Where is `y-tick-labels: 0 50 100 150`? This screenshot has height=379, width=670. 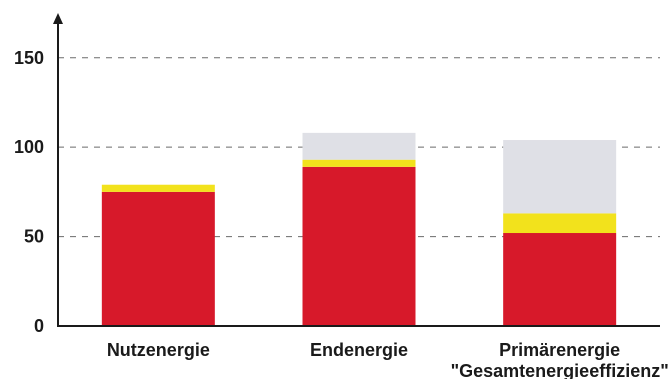 y-tick-labels: 0 50 100 150 is located at coordinates (29, 192).